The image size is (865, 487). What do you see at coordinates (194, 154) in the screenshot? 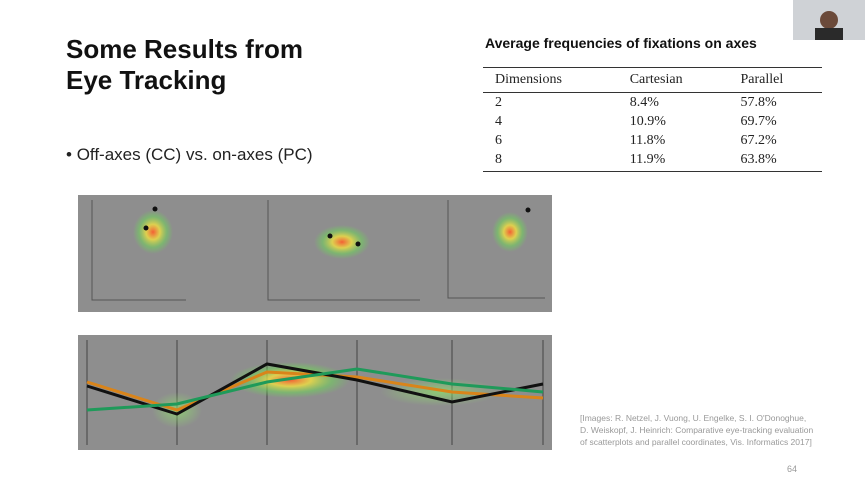
I see `bullet-text: Off-axes (CC) vs. on-axes (PC)` at bounding box center [194, 154].